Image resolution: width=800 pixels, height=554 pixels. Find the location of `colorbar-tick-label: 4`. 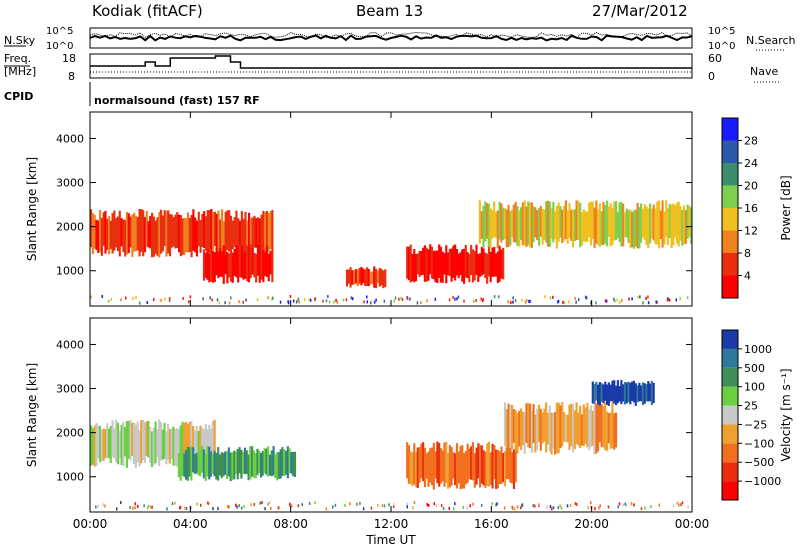

colorbar-tick-label: 4 is located at coordinates (747, 276).